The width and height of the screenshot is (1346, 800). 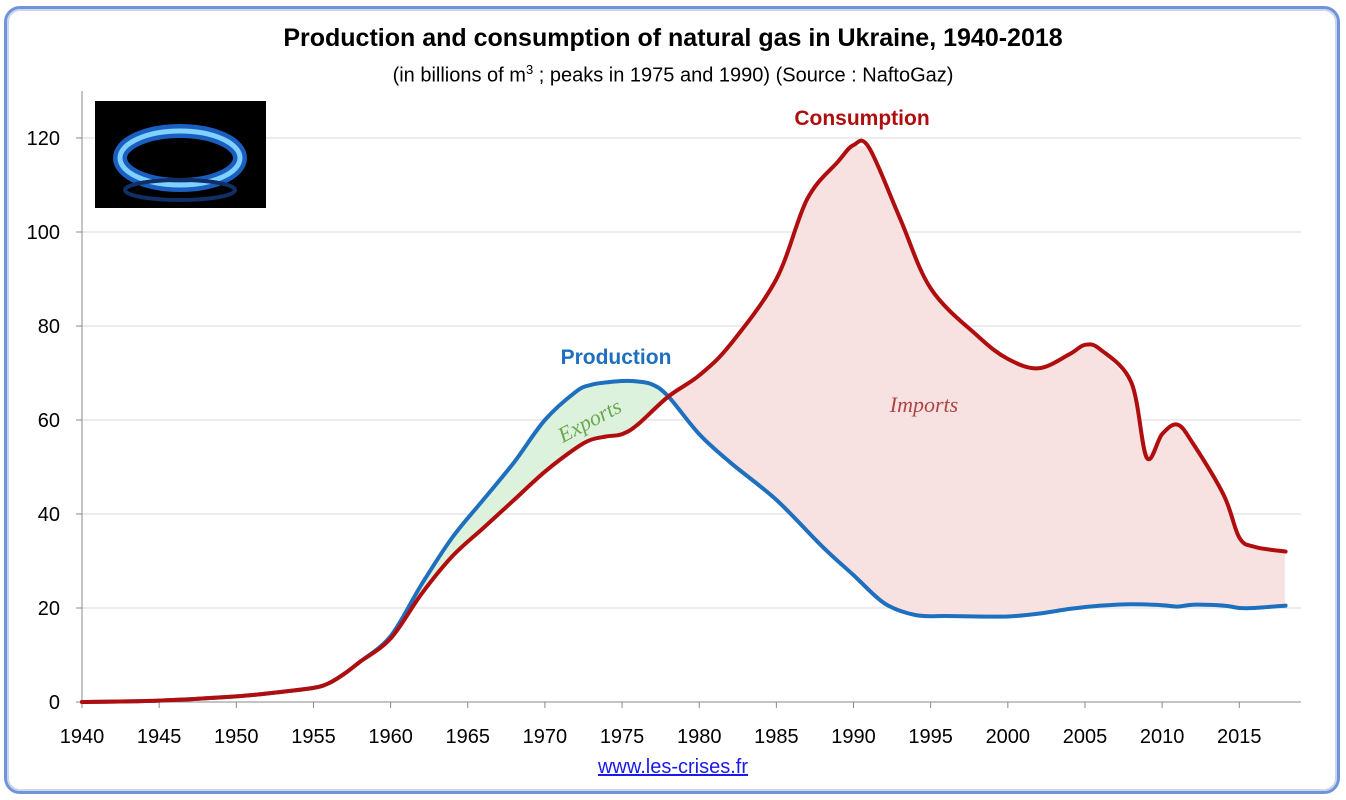 I want to click on y-tick-label: 60, so click(x=49, y=421).